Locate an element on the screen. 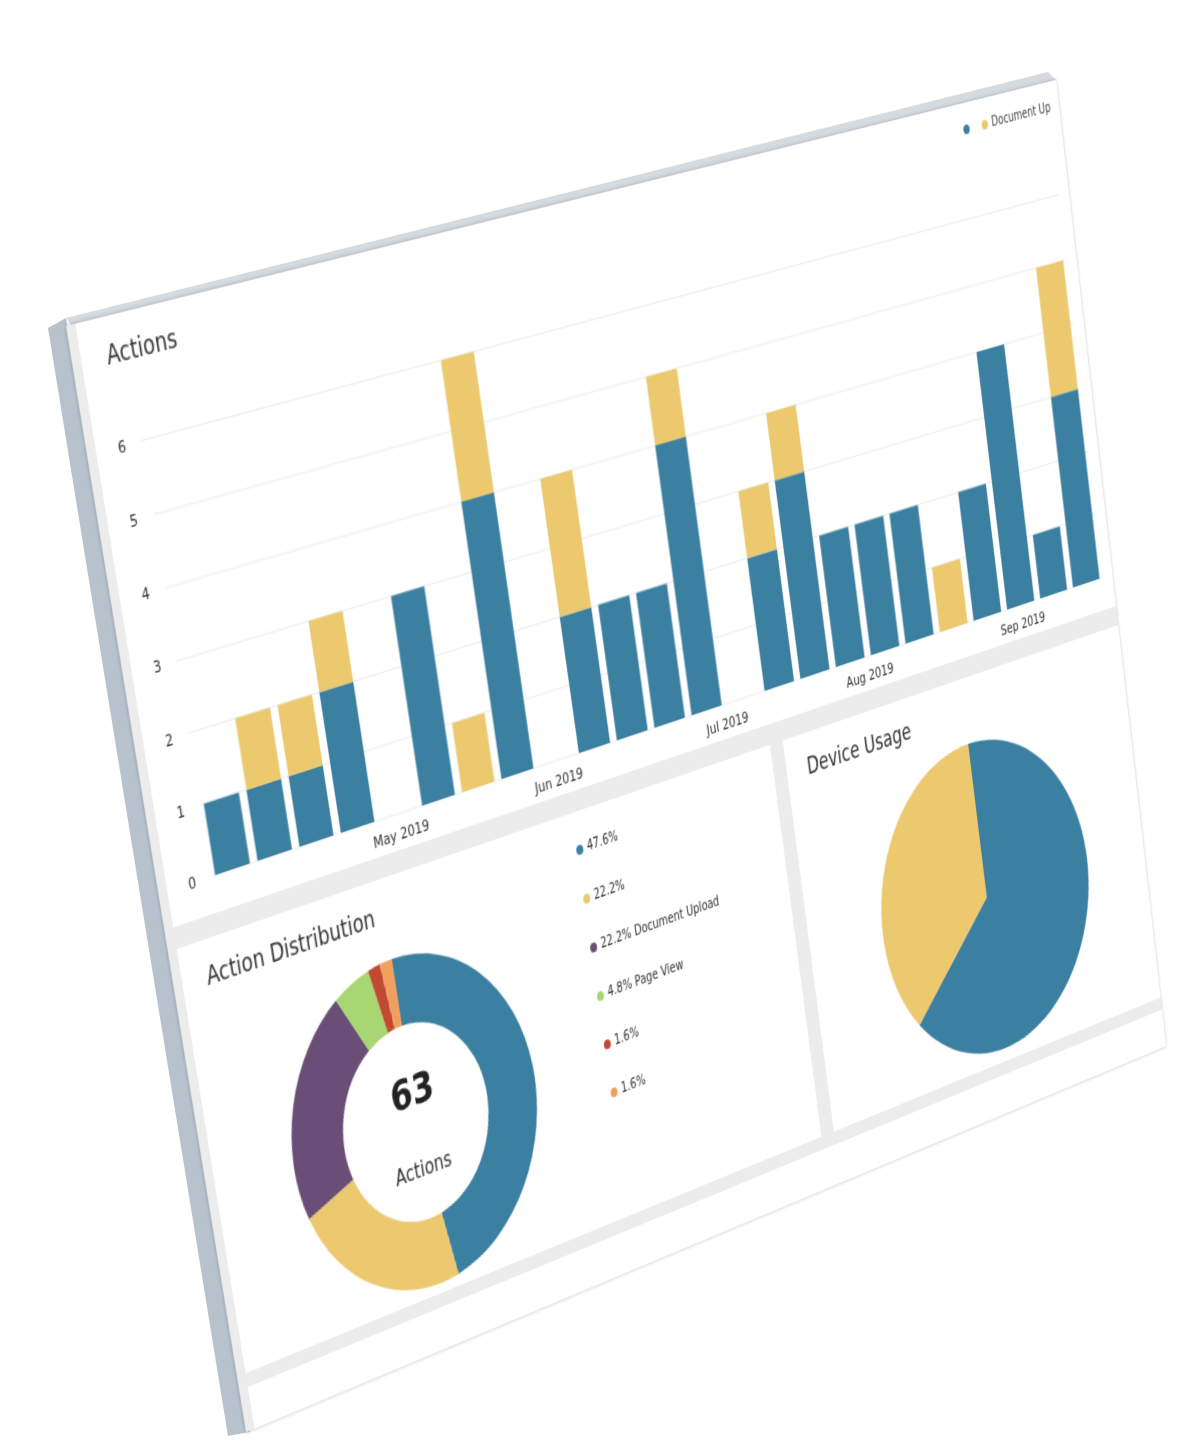 The width and height of the screenshot is (1188, 1448). y-tick-label: 0 is located at coordinates (192, 883).